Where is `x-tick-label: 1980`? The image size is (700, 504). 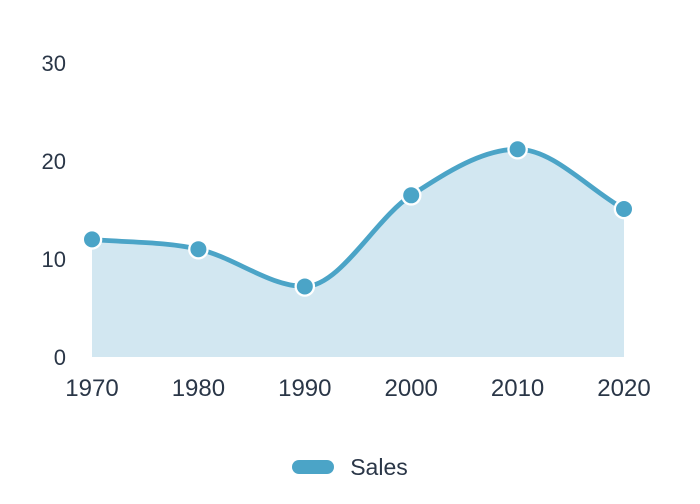 x-tick-label: 1980 is located at coordinates (198, 388).